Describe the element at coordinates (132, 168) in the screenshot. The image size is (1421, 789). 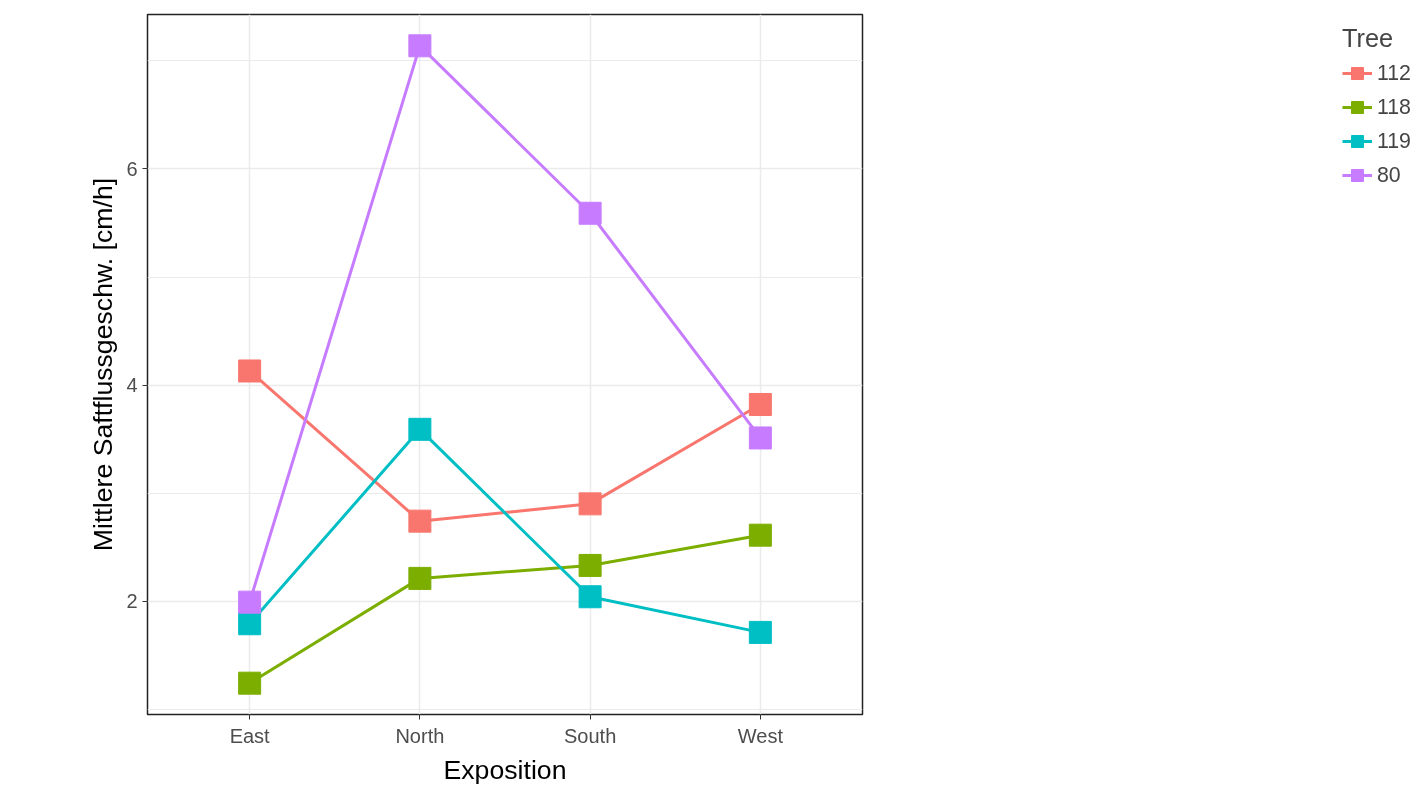
I see `y-tick-label: 6` at that location.